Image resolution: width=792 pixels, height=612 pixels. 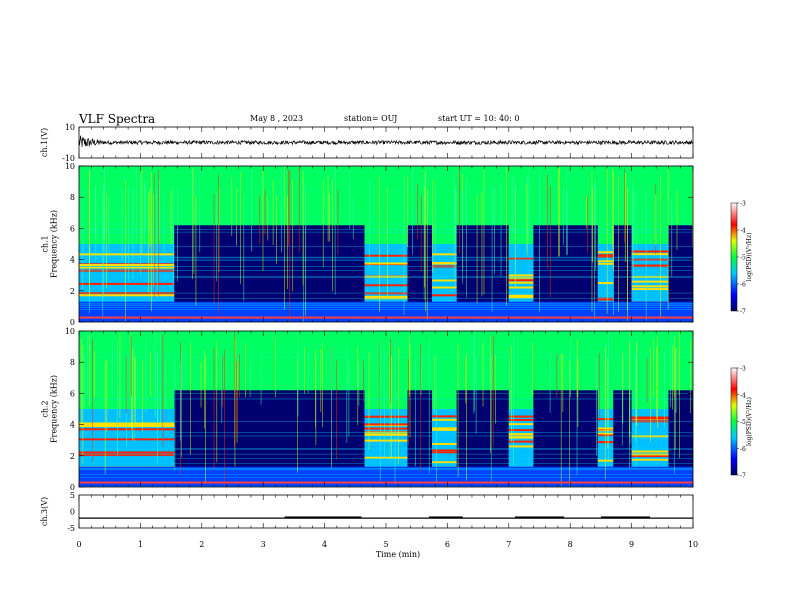 What do you see at coordinates (70, 166) in the screenshot?
I see `ch1-spec-ytick-label: 10` at bounding box center [70, 166].